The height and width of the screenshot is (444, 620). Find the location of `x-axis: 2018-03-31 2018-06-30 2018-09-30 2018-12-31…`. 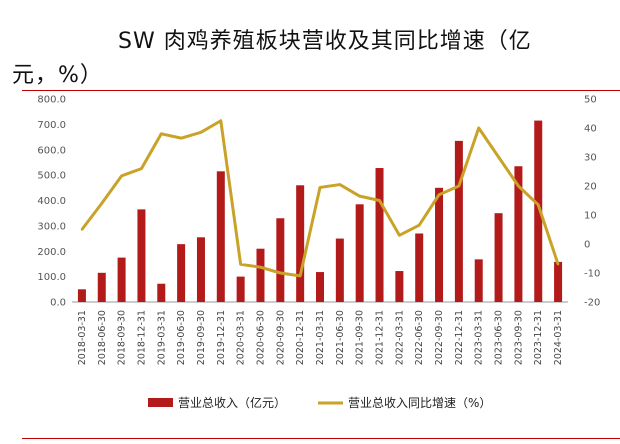

x-axis: 2018-03-31 2018-06-30 2018-09-30 2018-12-31… is located at coordinates (320, 333).